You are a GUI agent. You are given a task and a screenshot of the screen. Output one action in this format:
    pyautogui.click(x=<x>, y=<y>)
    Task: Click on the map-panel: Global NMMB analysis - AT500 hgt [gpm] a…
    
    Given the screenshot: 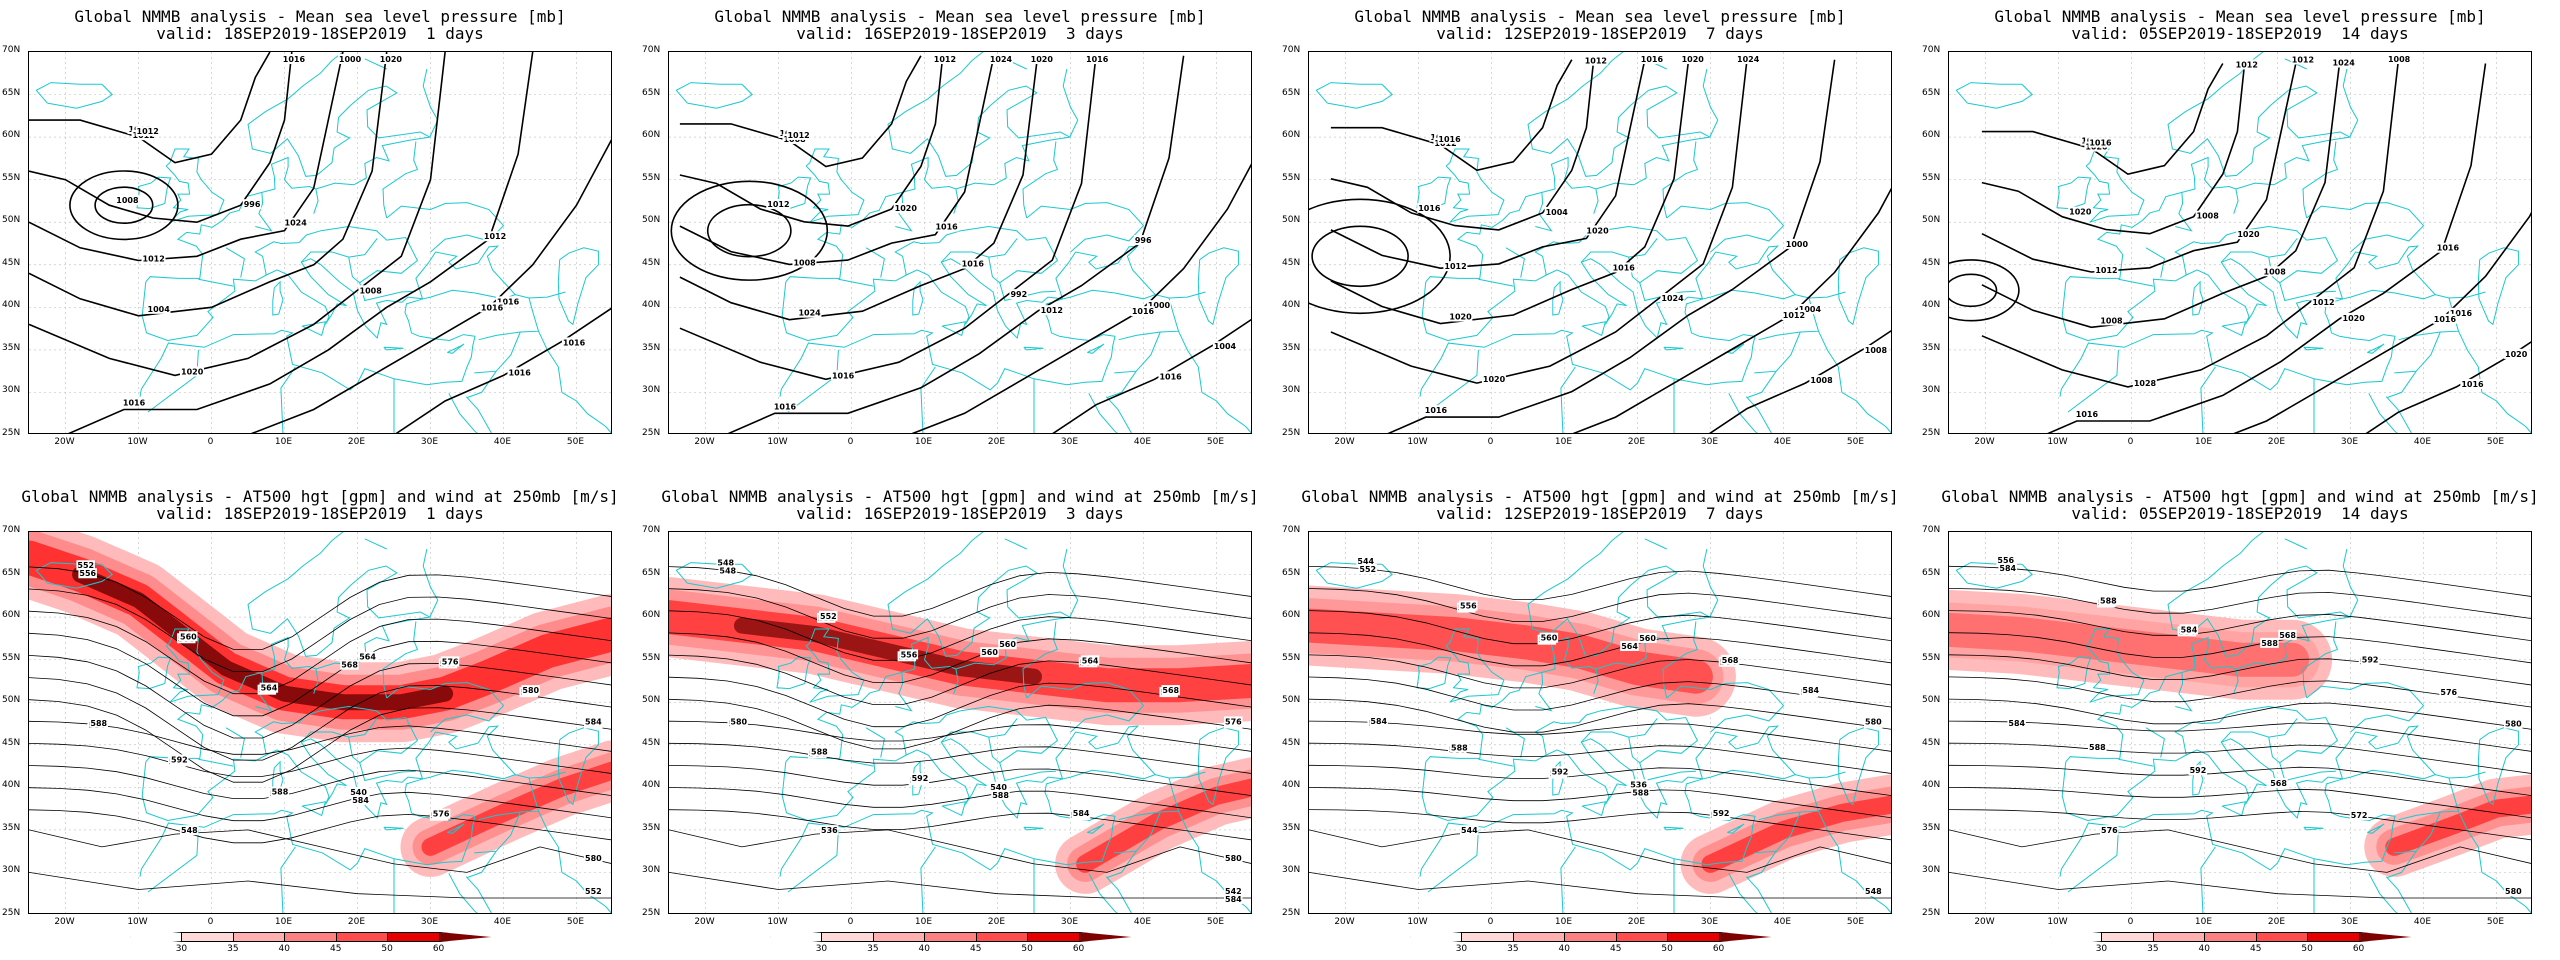 What is the action you would take?
    pyautogui.click(x=960, y=720)
    